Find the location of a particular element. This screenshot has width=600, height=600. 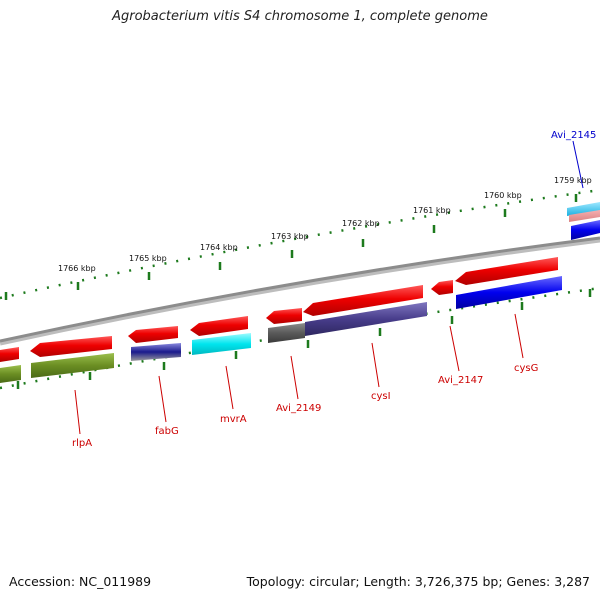

tick-label: 1760 kbp is located at coordinates (503, 195).